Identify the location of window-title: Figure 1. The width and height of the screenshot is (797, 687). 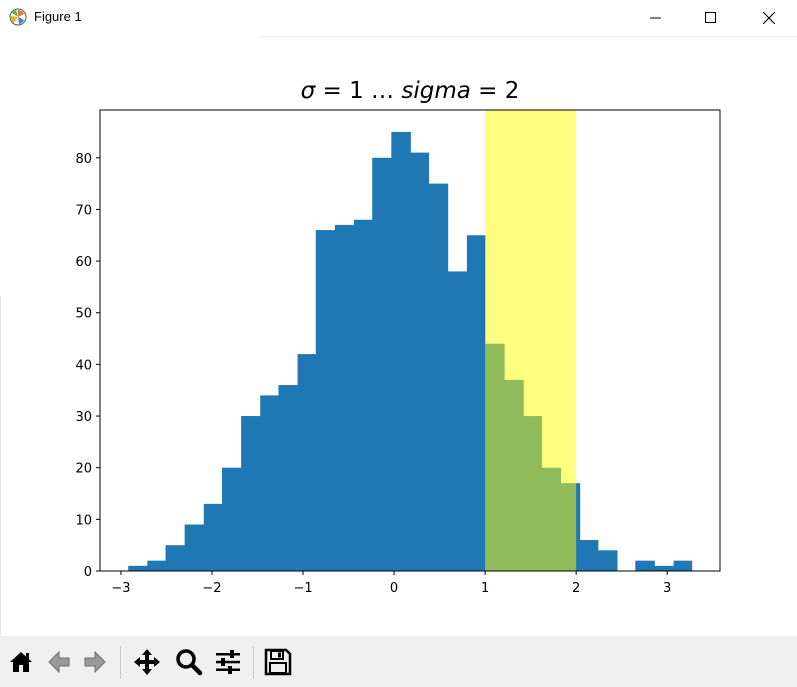
(58, 16).